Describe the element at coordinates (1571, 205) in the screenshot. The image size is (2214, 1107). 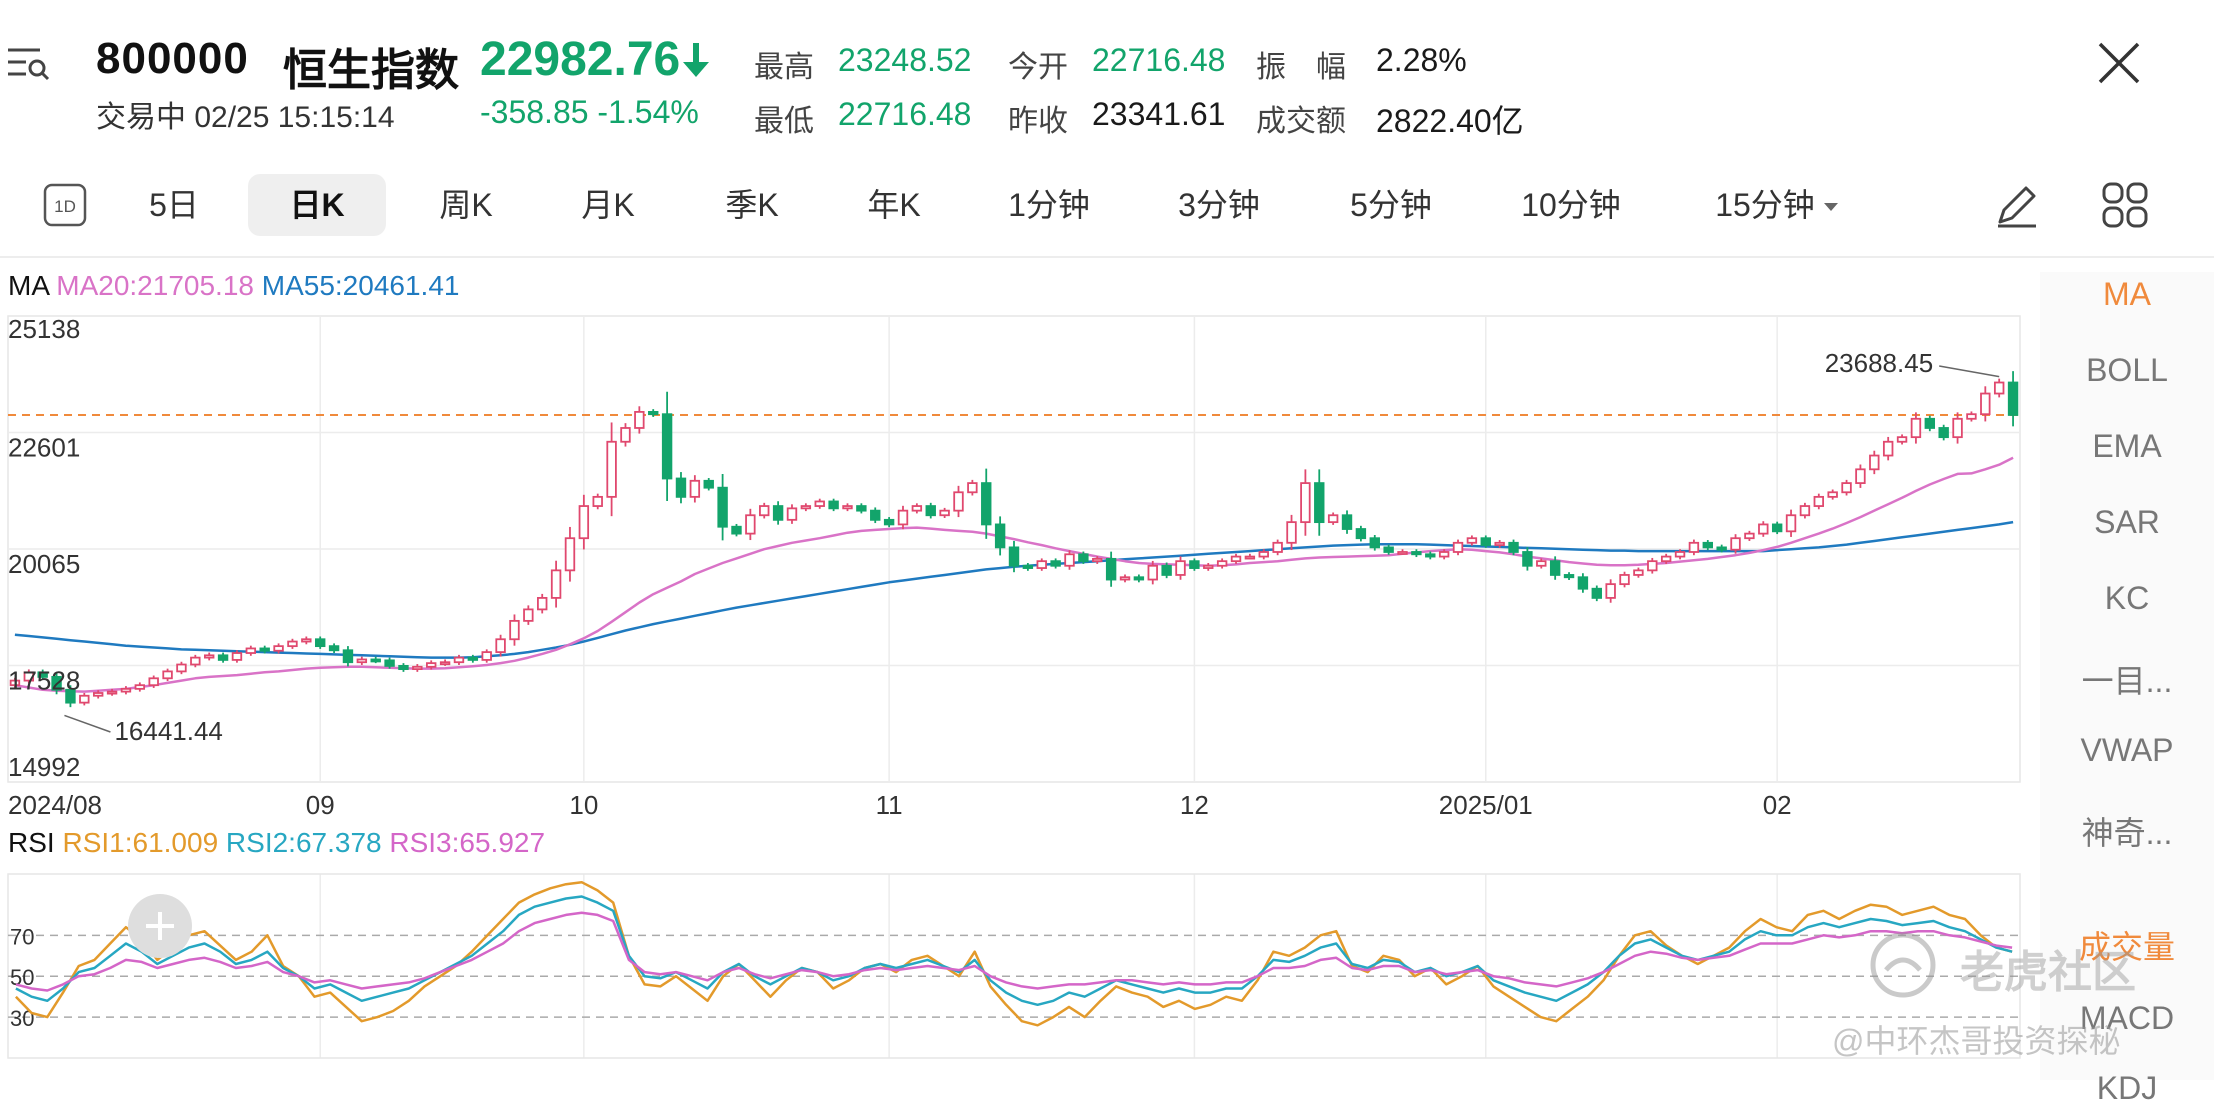
I see `tab-10min: 10分钟` at that location.